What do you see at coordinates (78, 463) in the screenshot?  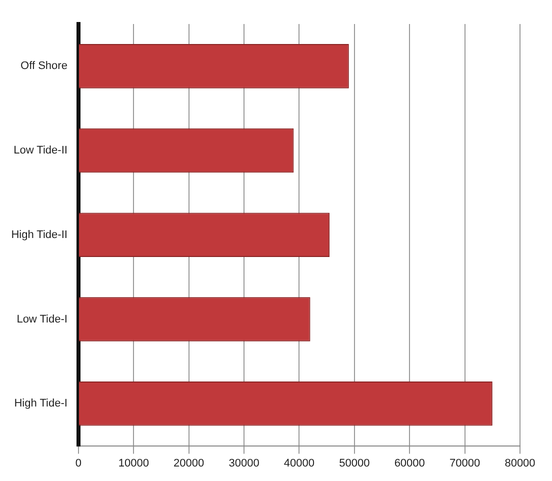 I see `x-tick-label: 0` at bounding box center [78, 463].